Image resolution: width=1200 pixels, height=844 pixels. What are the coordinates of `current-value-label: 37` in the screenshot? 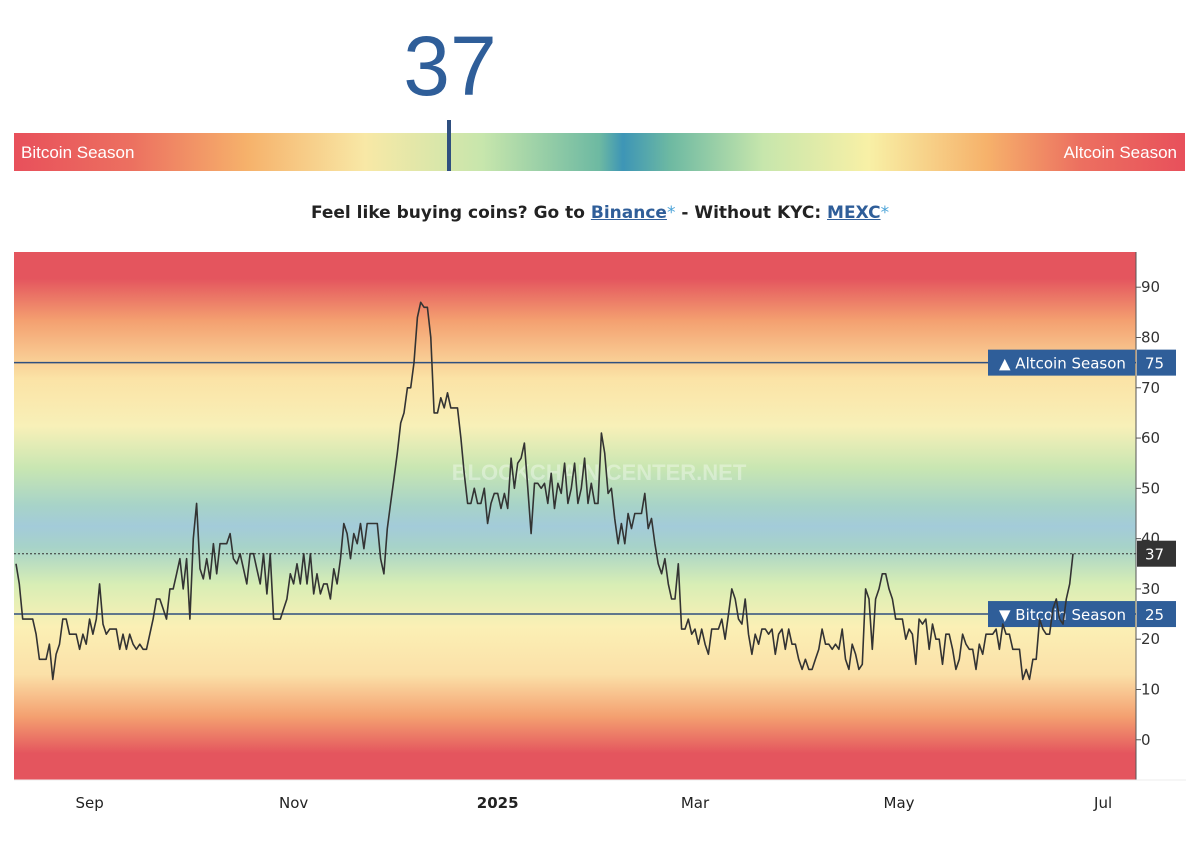 It's located at (1154, 555).